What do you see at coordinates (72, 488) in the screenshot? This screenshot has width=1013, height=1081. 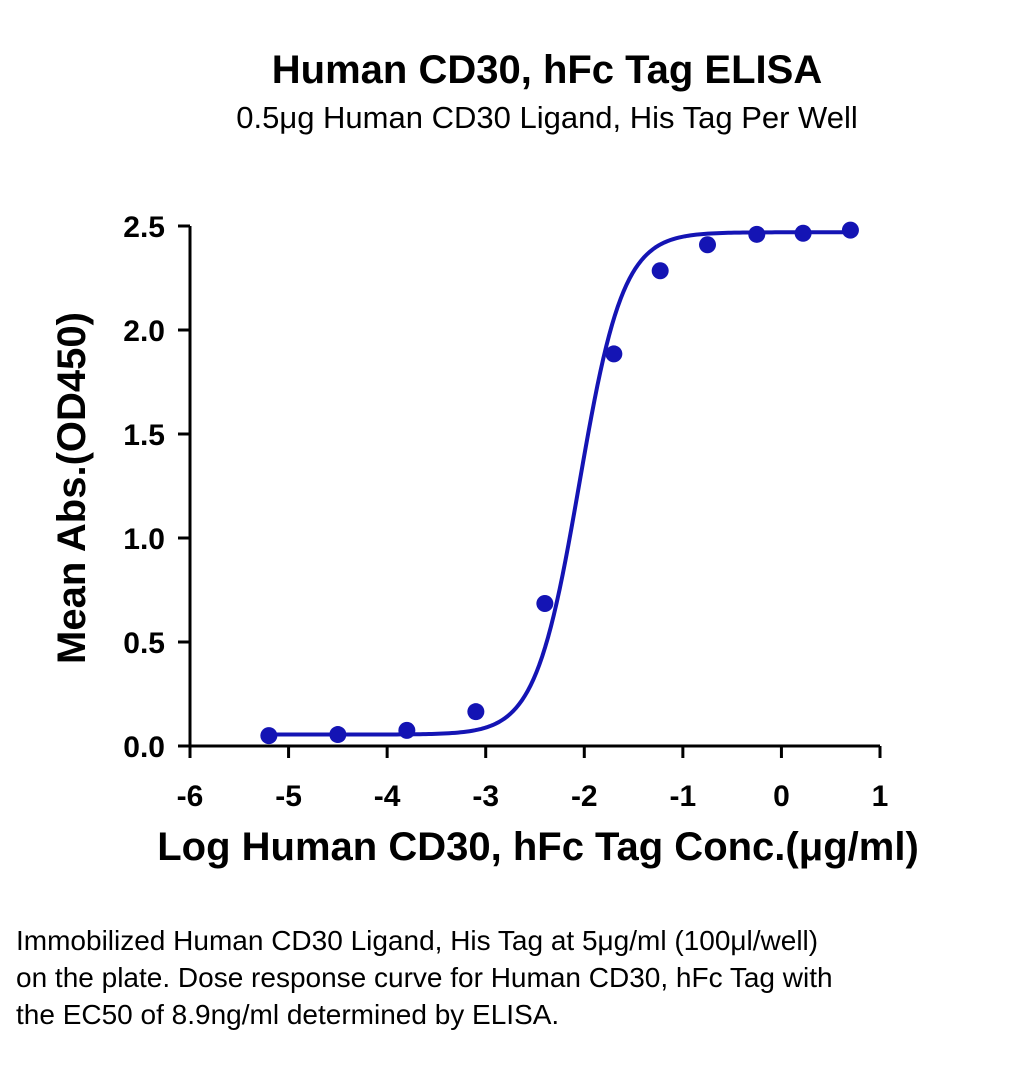 I see `y-axis-label: Mean Abs.(OD450)` at bounding box center [72, 488].